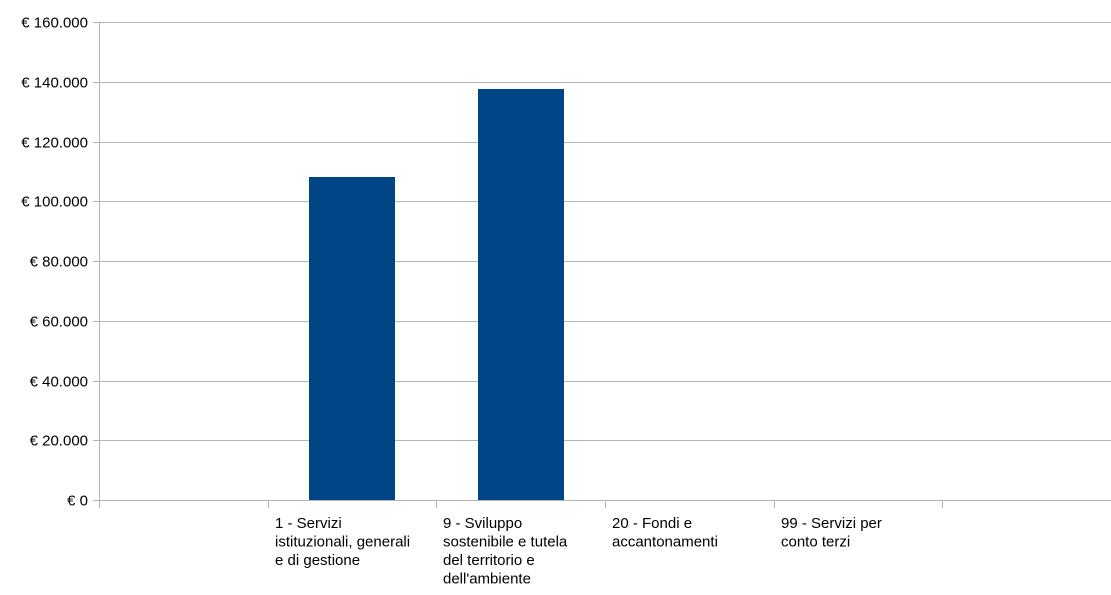 The image size is (1111, 595). Describe the element at coordinates (59, 322) in the screenshot. I see `y-tick-label: € 60.000` at that location.